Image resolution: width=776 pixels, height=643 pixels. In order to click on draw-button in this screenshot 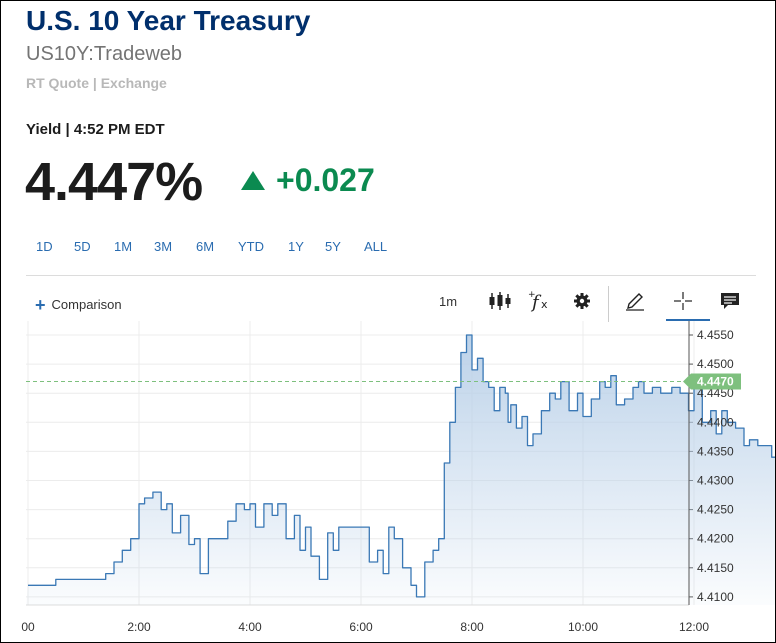, I will do `click(635, 301)`.